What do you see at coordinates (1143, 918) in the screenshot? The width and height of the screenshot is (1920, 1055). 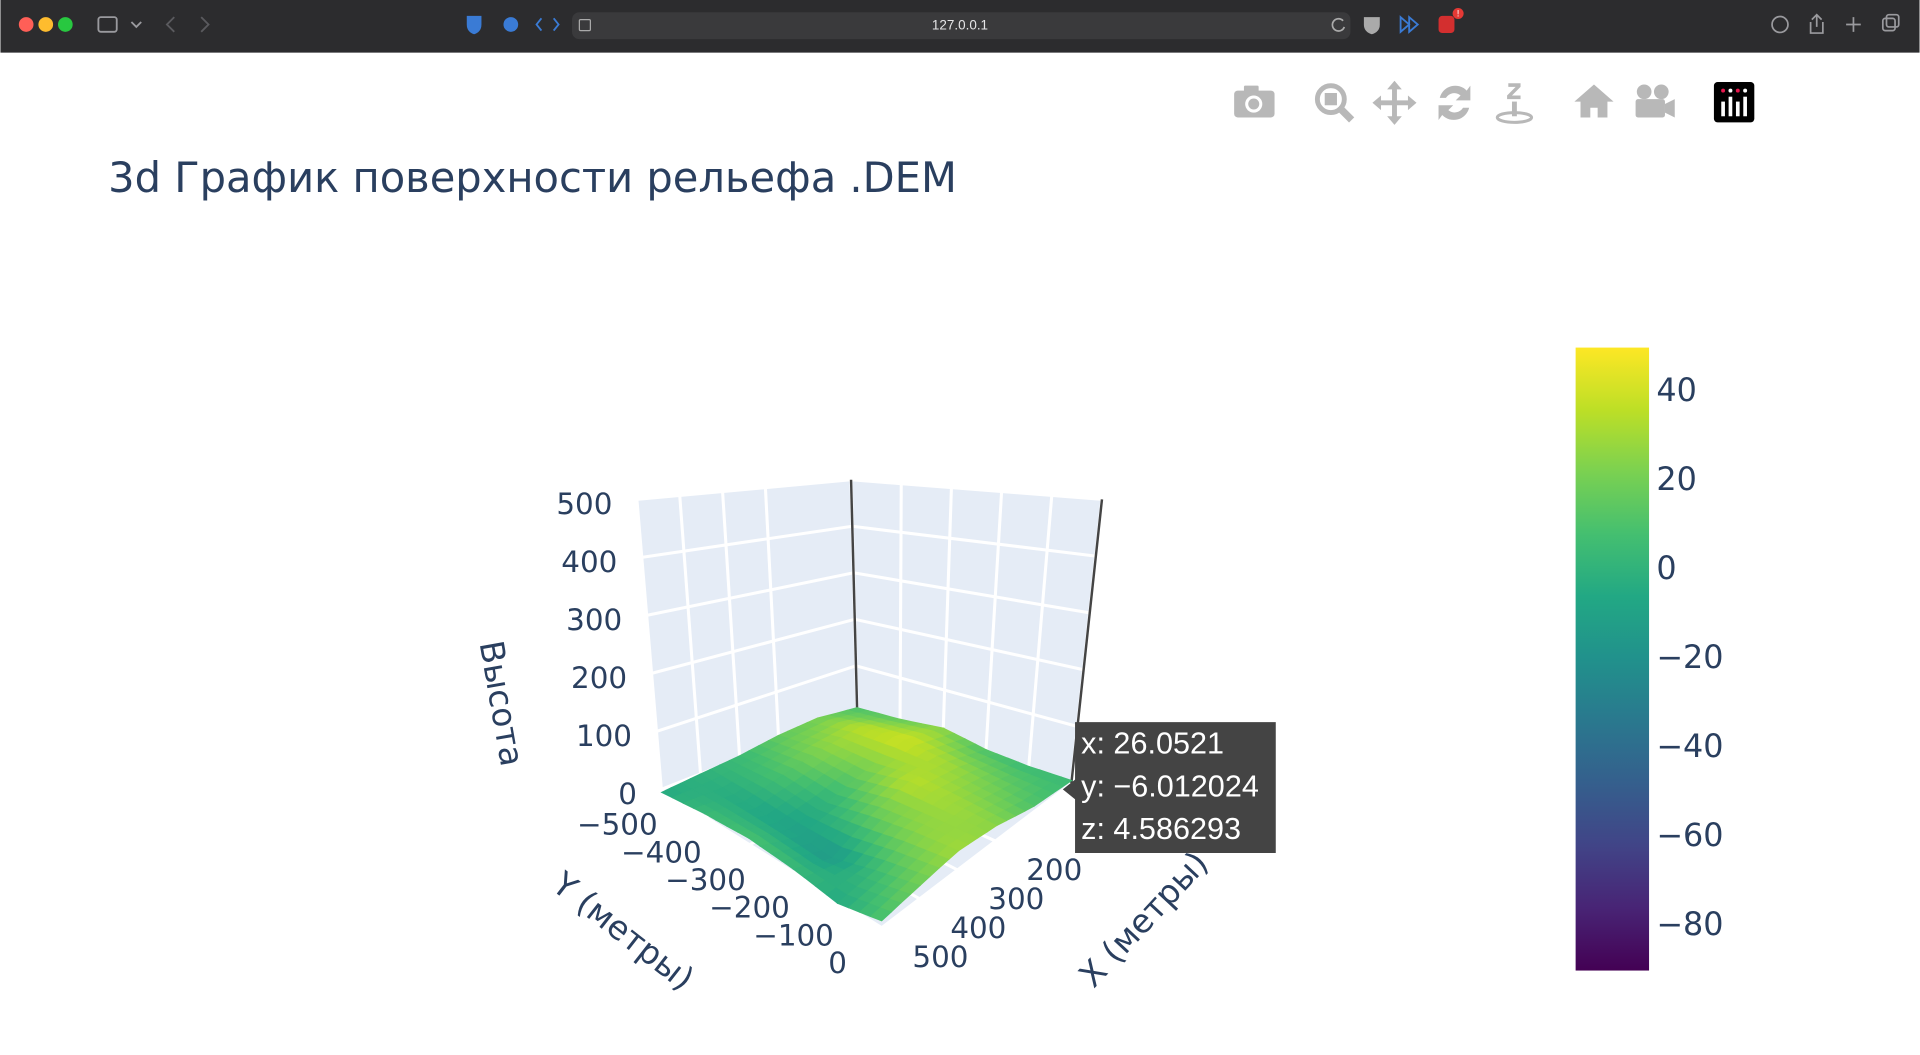 I see `x-axis-title: X (метры)` at bounding box center [1143, 918].